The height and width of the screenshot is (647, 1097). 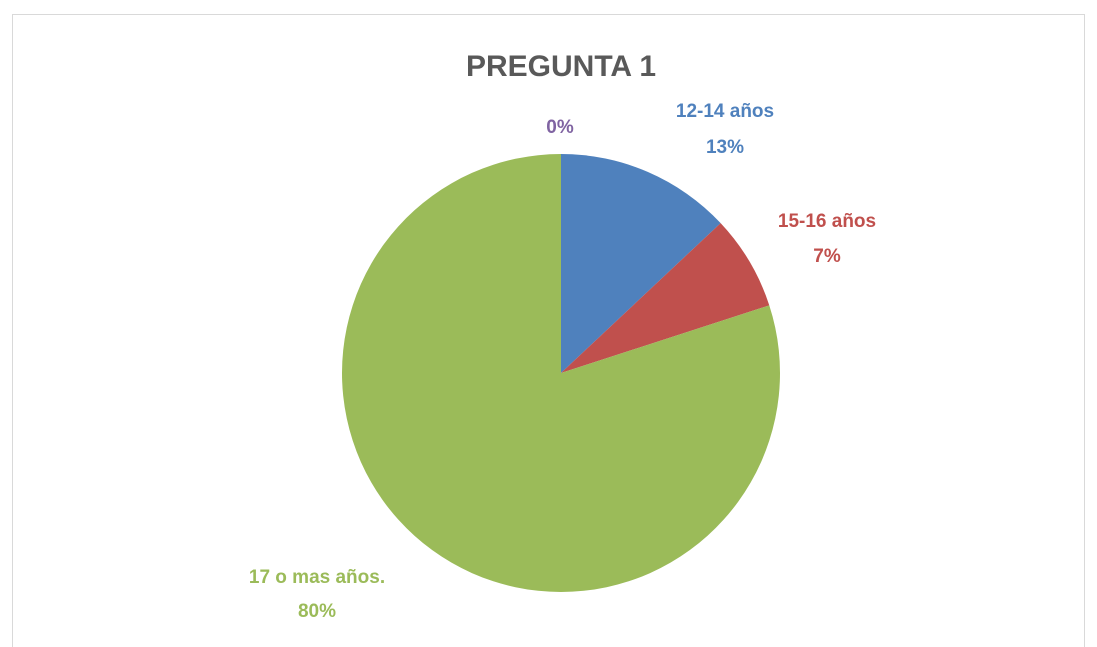 I want to click on value-label: 80%, so click(x=317, y=611).